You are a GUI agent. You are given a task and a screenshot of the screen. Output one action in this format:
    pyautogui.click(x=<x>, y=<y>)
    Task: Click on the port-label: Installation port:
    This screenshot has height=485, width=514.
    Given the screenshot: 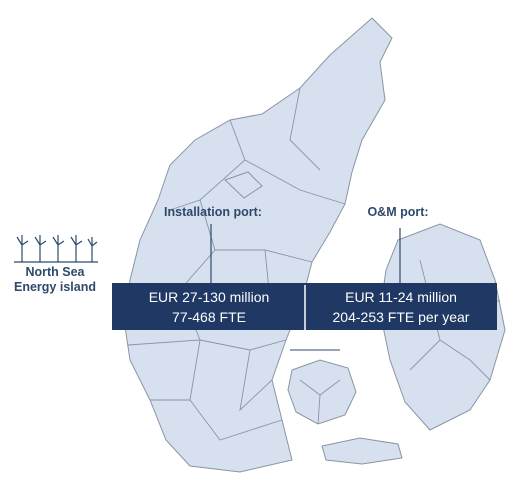 What is the action you would take?
    pyautogui.click(x=213, y=212)
    